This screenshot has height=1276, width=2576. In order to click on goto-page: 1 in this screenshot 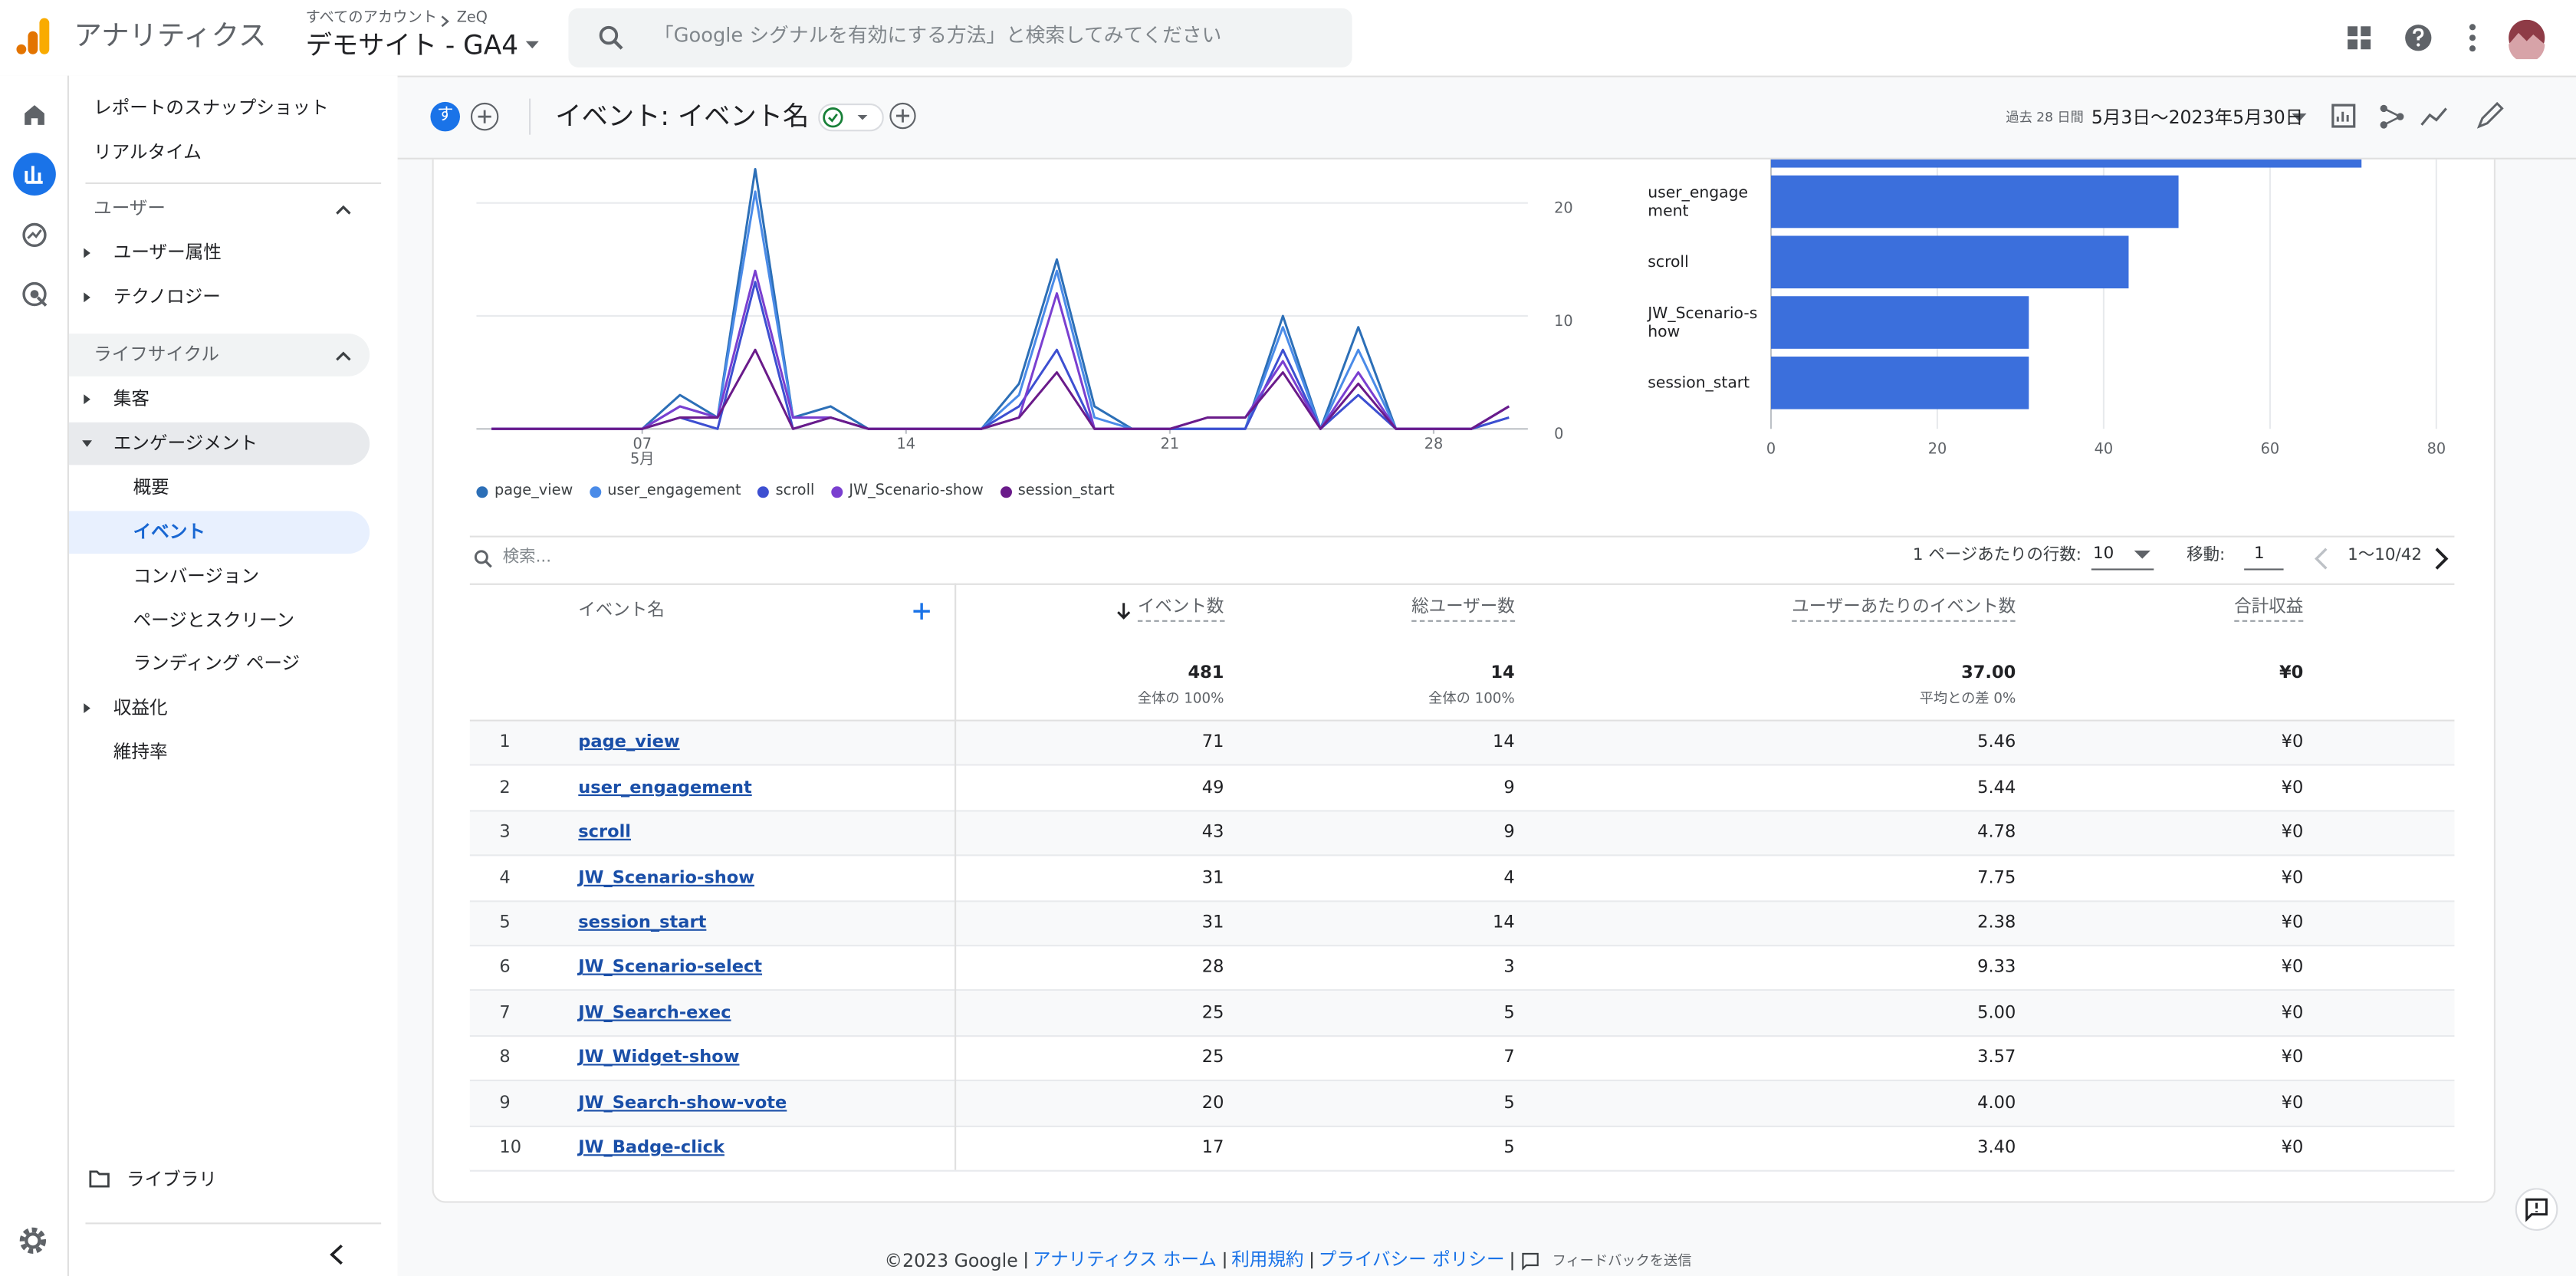, I will do `click(2260, 554)`.